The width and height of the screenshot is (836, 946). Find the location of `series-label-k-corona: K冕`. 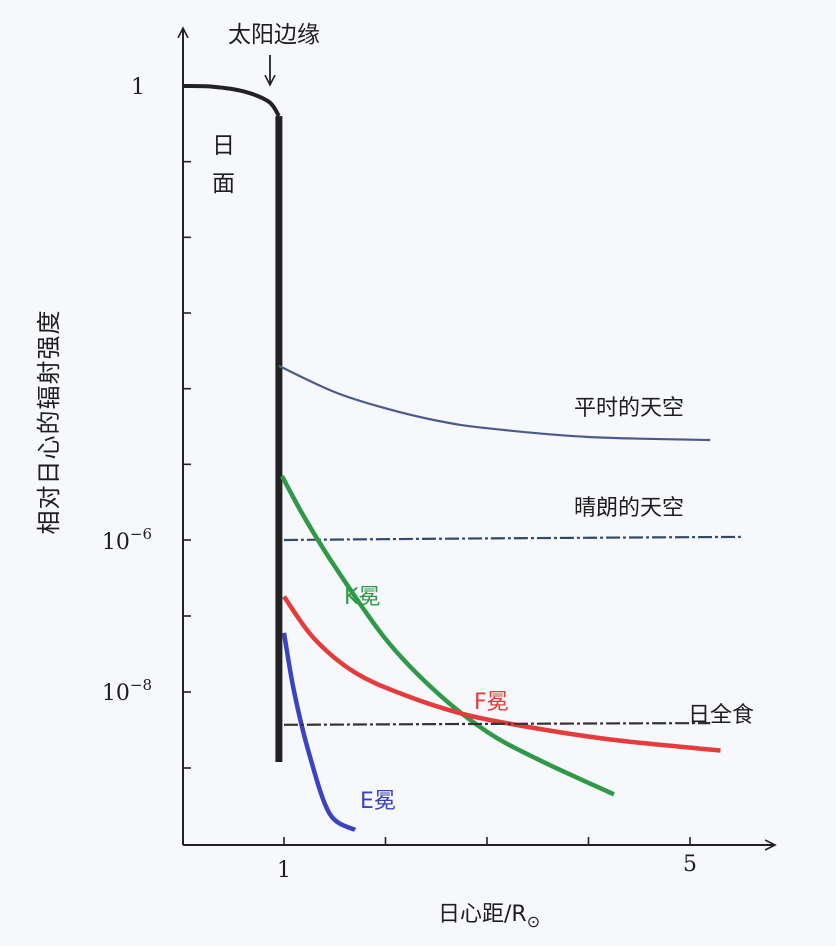

series-label-k-corona: K冕 is located at coordinates (362, 597).